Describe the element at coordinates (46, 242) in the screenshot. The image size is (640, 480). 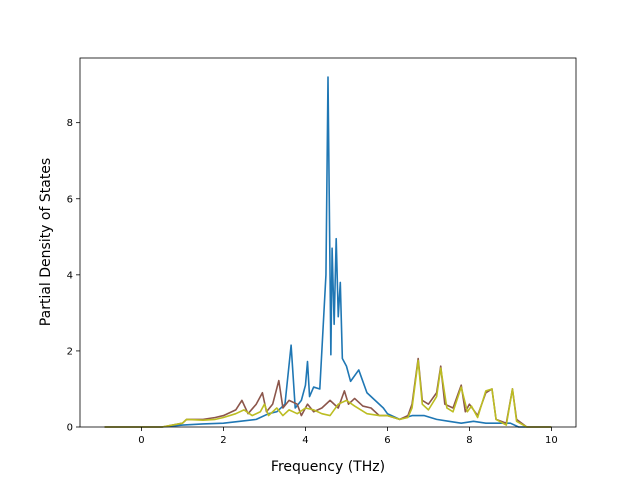
I see `y-axis-title: Partial Density of States` at that location.